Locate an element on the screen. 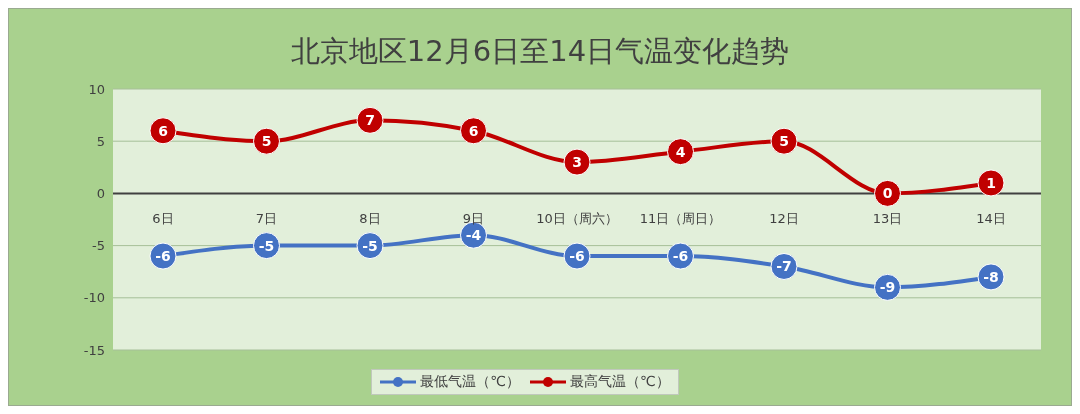 The height and width of the screenshot is (414, 1080). legend-label: 最低气温（℃） is located at coordinates (469, 382).